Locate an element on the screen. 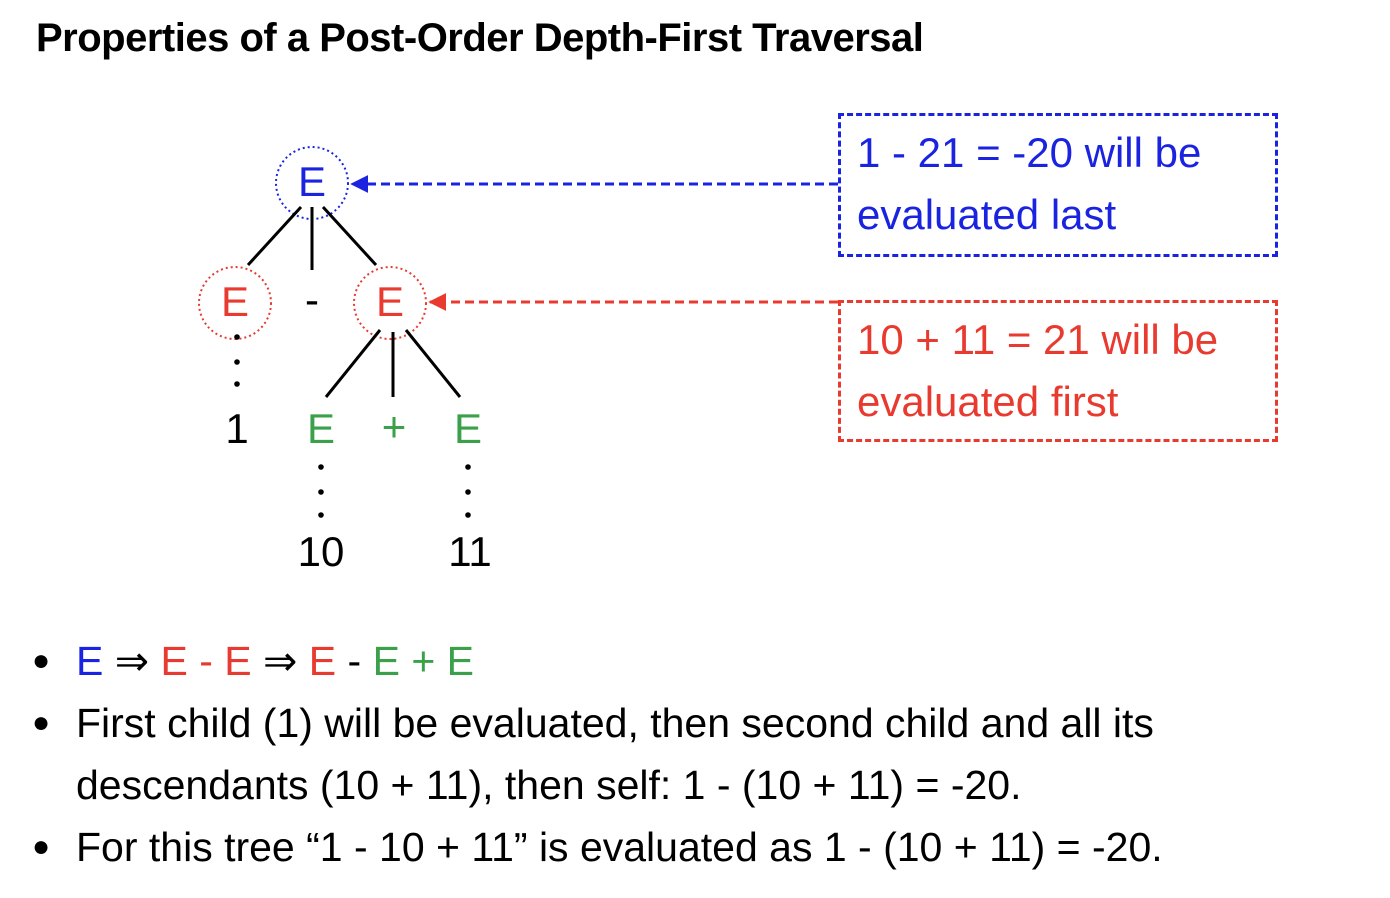 The height and width of the screenshot is (898, 1390). left-node-label: E is located at coordinates (235, 301).